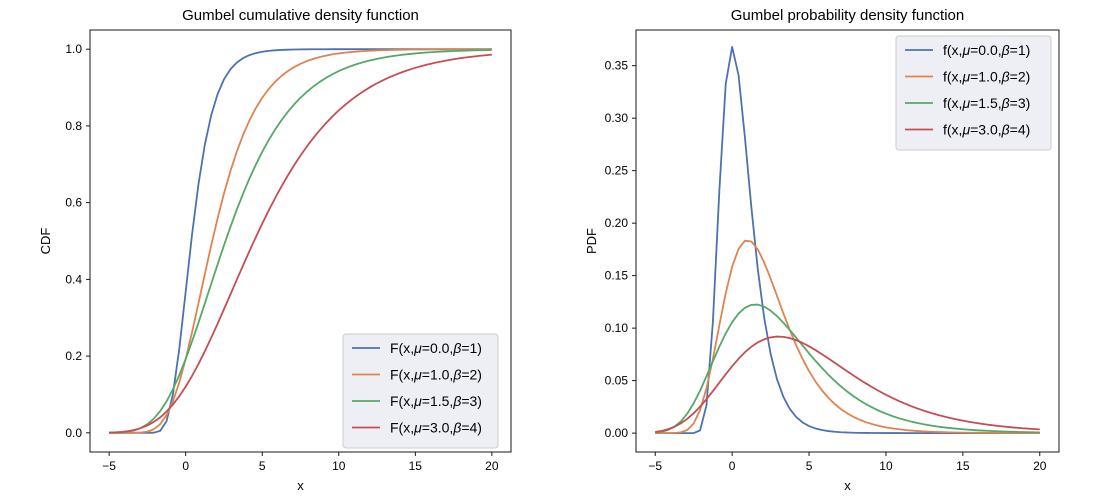 Image resolution: width=1100 pixels, height=500 pixels. What do you see at coordinates (617, 433) in the screenshot?
I see `y-tick-label: 0.00` at bounding box center [617, 433].